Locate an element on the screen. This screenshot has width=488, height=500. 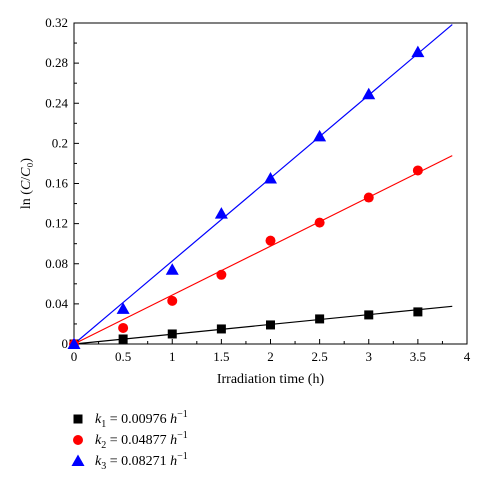
legend-subscript: 3 is located at coordinates (103, 466).